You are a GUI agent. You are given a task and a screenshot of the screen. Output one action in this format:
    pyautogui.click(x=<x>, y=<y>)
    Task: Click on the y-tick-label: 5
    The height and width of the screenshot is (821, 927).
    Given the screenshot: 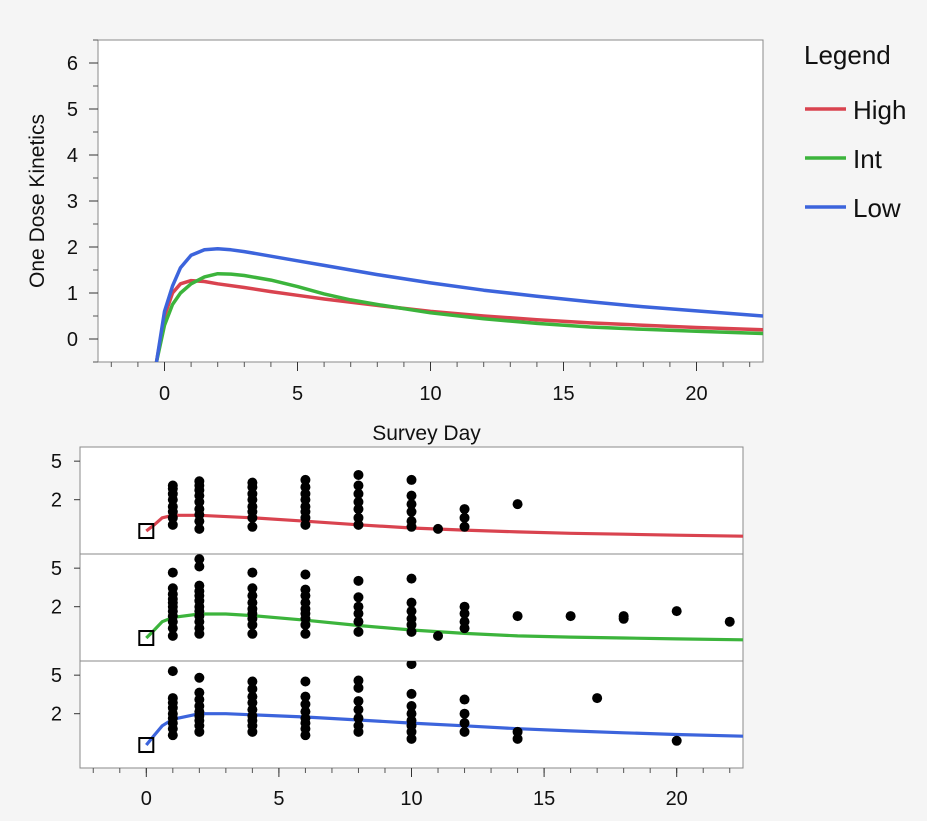 What is the action you would take?
    pyautogui.click(x=72, y=110)
    